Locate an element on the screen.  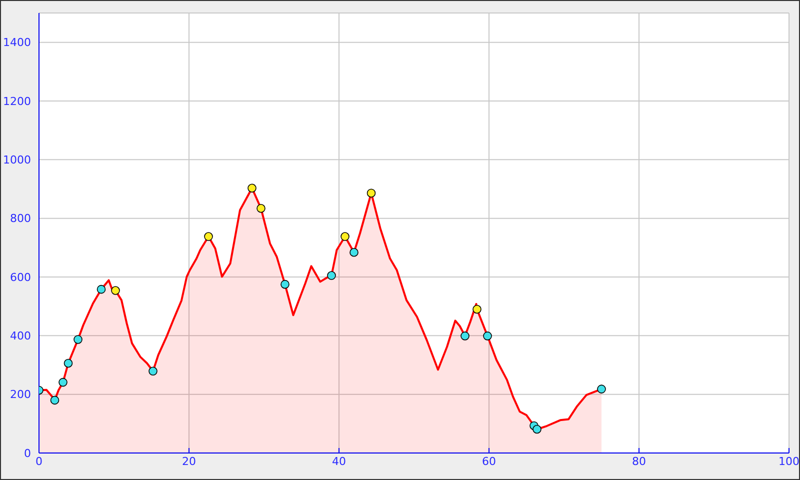
y-tick-label: 1400 is located at coordinates (17, 43).